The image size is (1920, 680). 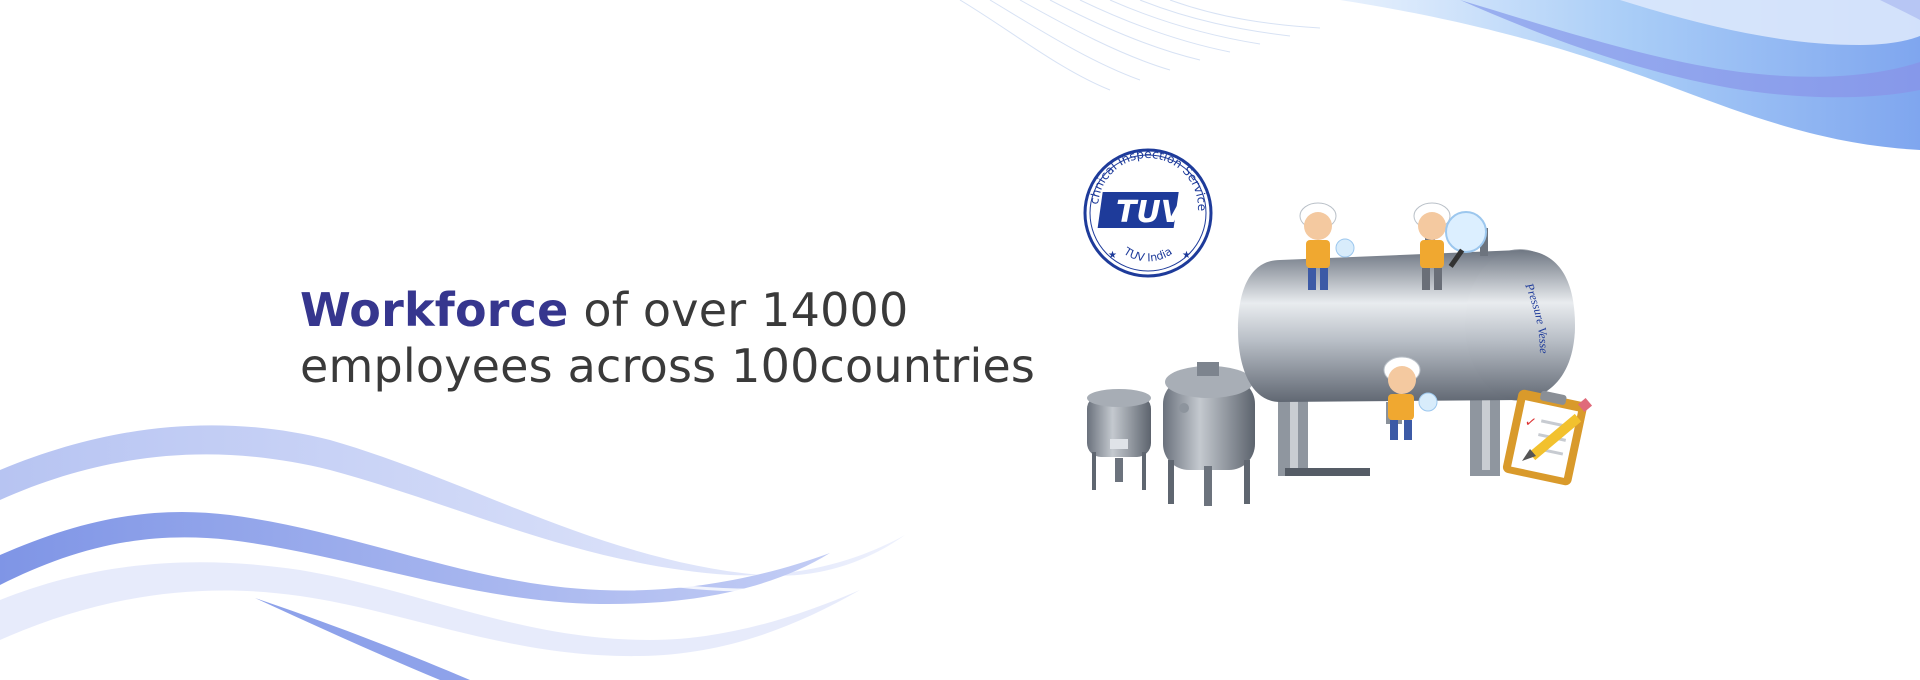 What do you see at coordinates (1557, 429) in the screenshot?
I see `pencil-icon` at bounding box center [1557, 429].